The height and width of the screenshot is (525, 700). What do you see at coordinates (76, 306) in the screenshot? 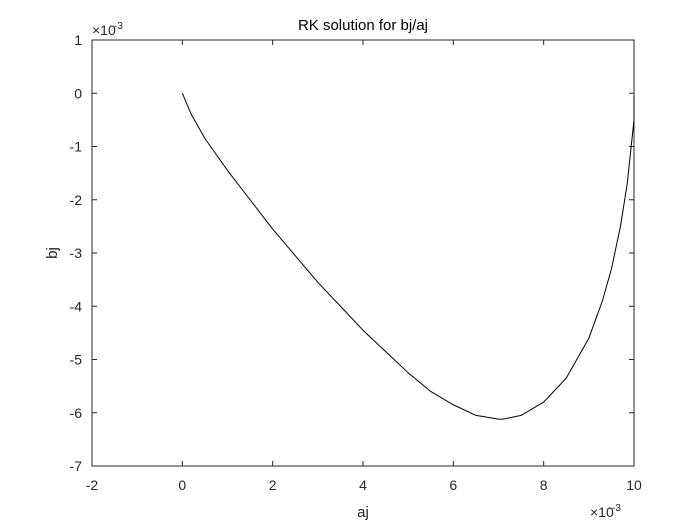
I see `y-tick-label: -4` at bounding box center [76, 306].